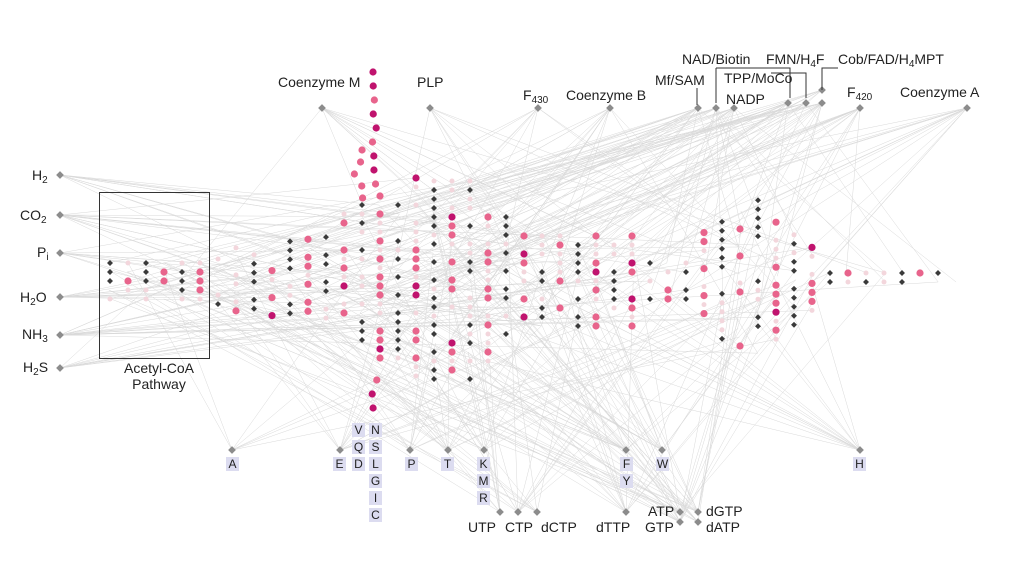 This screenshot has width=1024, height=585. Describe the element at coordinates (606, 95) in the screenshot. I see `label-coenzyme-b: Coenzyme B` at that location.